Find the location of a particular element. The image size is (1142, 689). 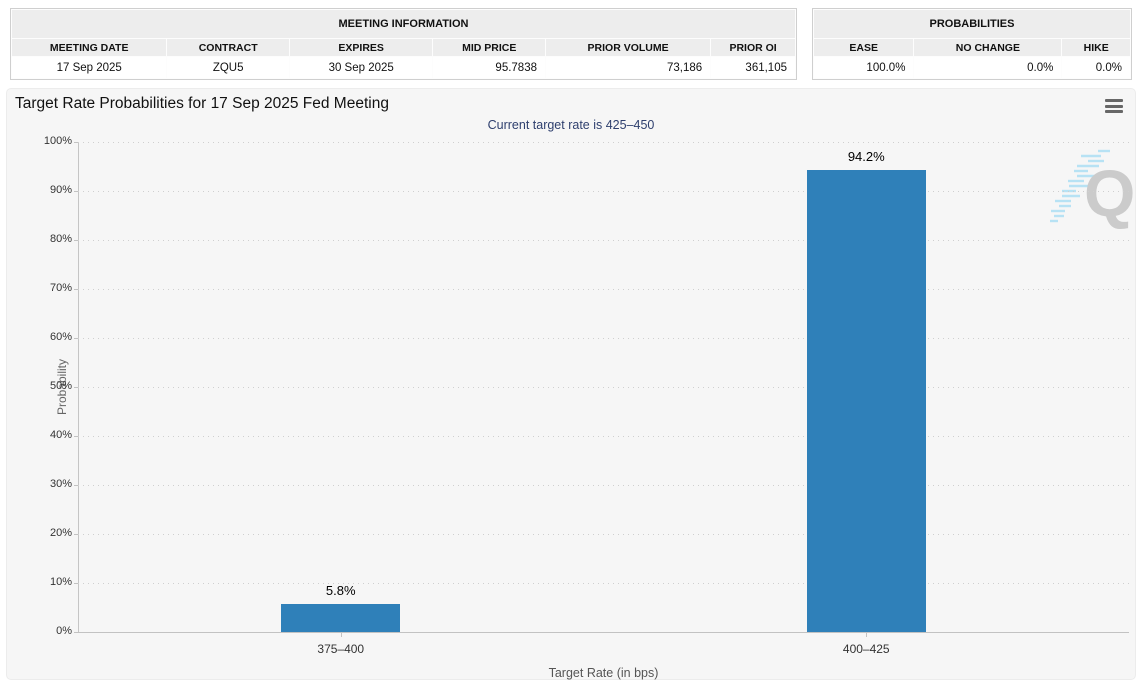

chart-subtitle: Current target rate is 425–450 is located at coordinates (571, 125).